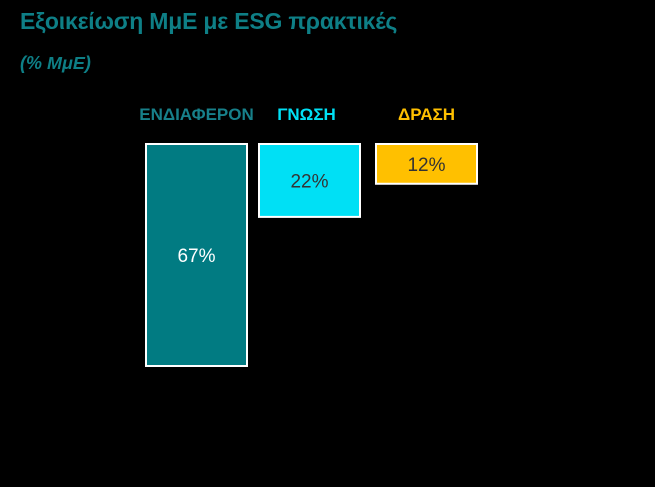 Image resolution: width=655 pixels, height=487 pixels. What do you see at coordinates (196, 114) in the screenshot?
I see `category-label-1: ΕΝΔΙΑΦΕΡΟΝ` at bounding box center [196, 114].